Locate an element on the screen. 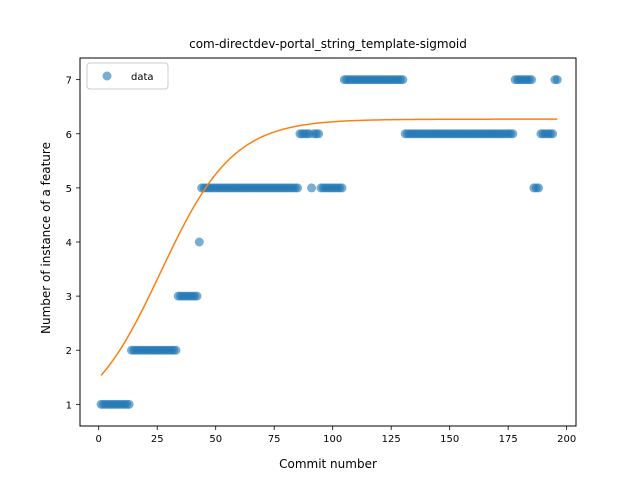 The image size is (640, 480). y-tick-label: 3 is located at coordinates (69, 297).